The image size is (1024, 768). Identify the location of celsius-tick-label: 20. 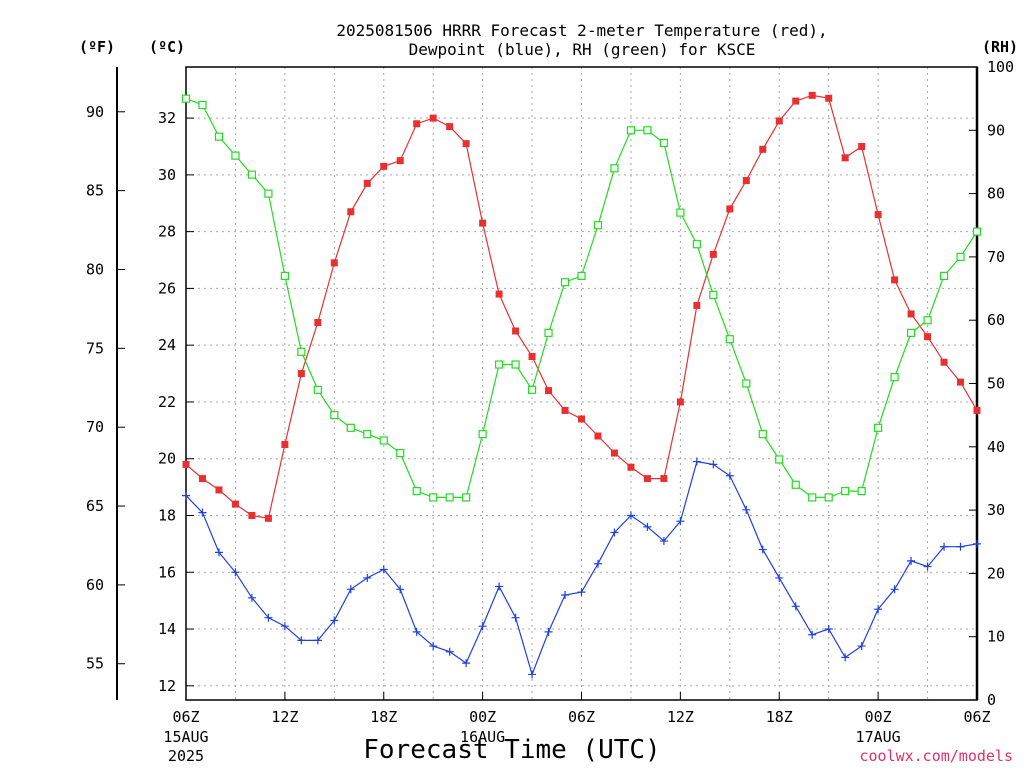
(167, 459).